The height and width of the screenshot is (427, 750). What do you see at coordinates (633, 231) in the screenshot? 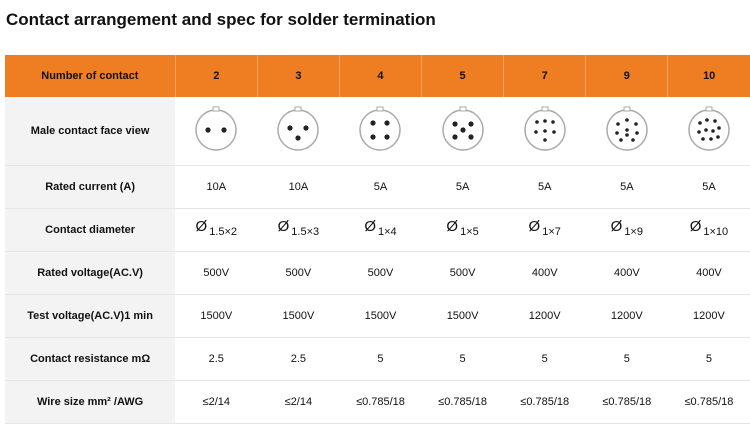
I see `cell-text: 1×9` at bounding box center [633, 231].